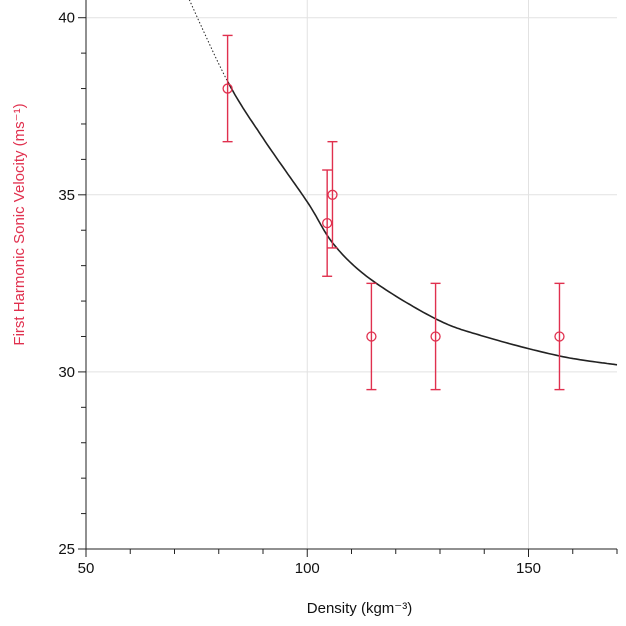  Describe the element at coordinates (307, 568) in the screenshot. I see `x-tick-label: 100` at that location.